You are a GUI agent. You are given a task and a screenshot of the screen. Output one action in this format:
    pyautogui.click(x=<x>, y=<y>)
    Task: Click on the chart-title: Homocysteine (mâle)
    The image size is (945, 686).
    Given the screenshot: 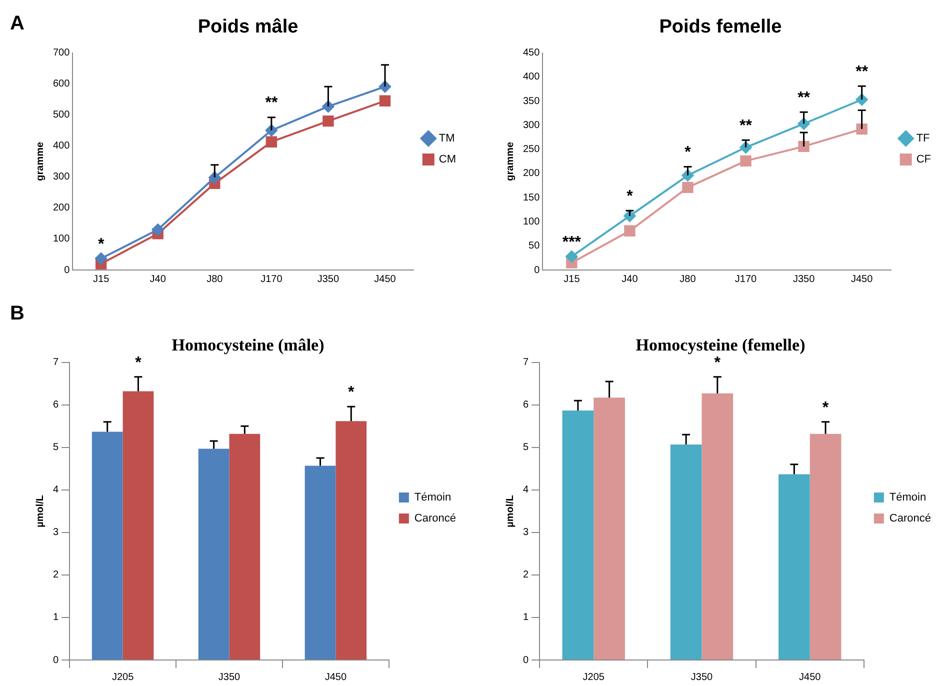 What is the action you would take?
    pyautogui.click(x=248, y=345)
    